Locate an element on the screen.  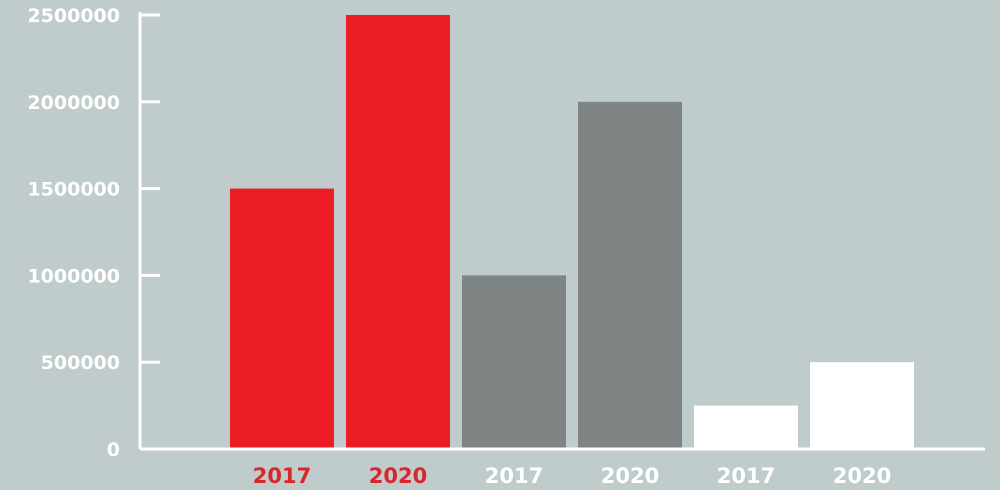
y-tick-label: 1500000 is located at coordinates (73, 190).